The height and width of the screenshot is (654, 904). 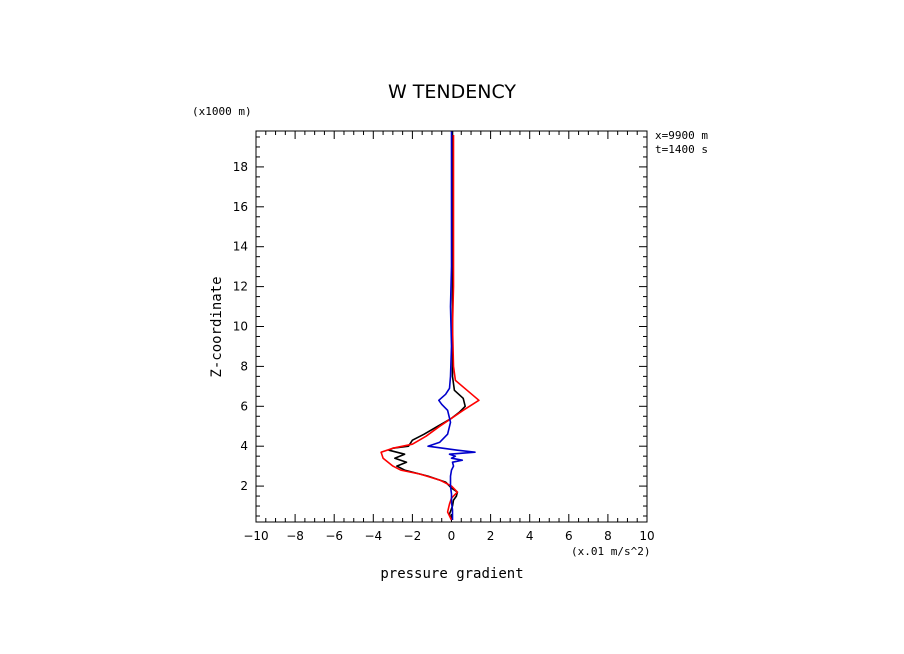 What do you see at coordinates (240, 167) in the screenshot?
I see `y-tick-label: 18` at bounding box center [240, 167].